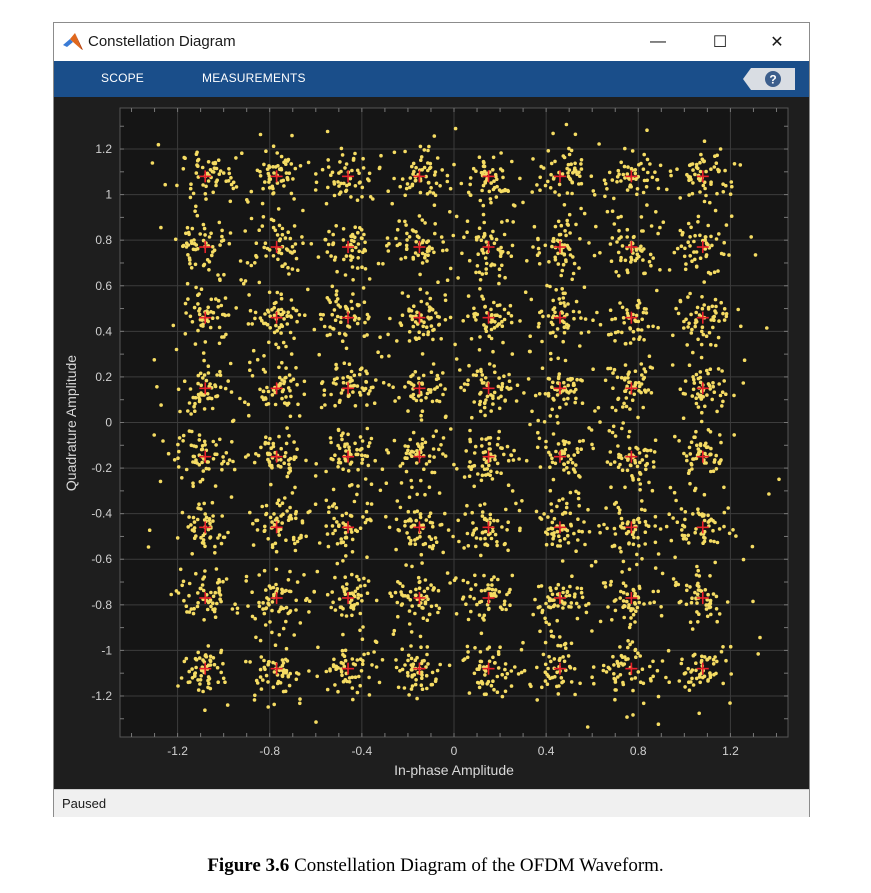 The width and height of the screenshot is (871, 893). I want to click on minimize-button: —, so click(658, 41).